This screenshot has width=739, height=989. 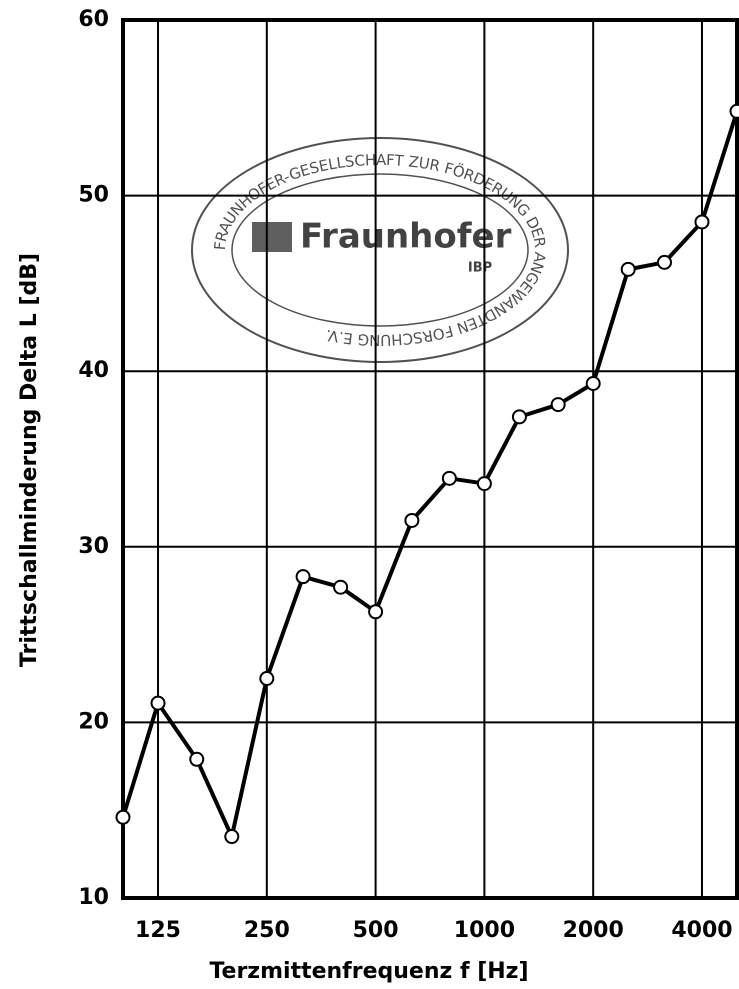 What do you see at coordinates (158, 930) in the screenshot?
I see `x-tick-label: 125` at bounding box center [158, 930].